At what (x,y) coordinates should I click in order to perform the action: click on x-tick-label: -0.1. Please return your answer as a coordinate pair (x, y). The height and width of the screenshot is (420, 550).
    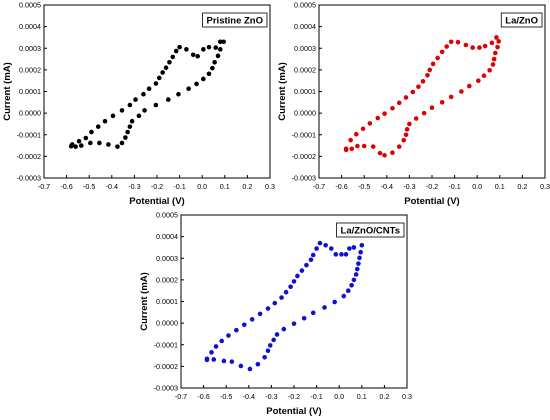
    Looking at the image, I should click on (179, 186).